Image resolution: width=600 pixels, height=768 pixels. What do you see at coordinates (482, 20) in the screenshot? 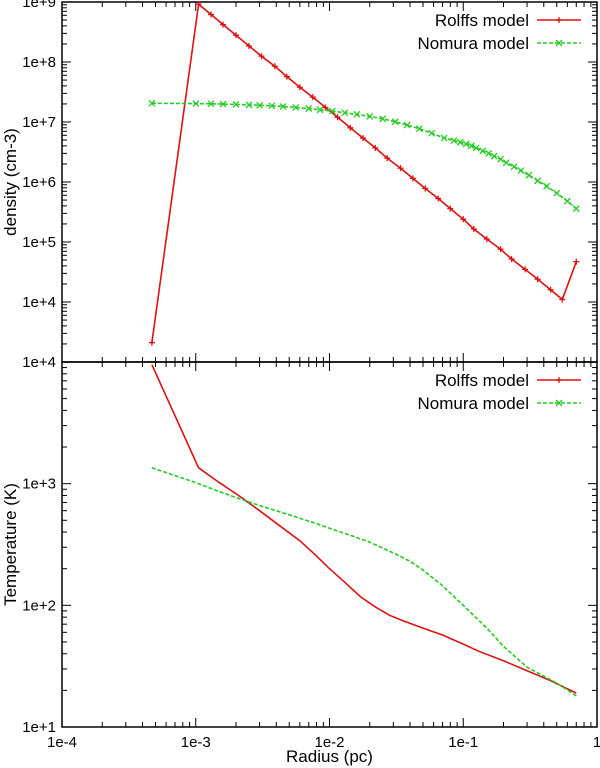
I see `density-legend-label: Rolffs model` at bounding box center [482, 20].